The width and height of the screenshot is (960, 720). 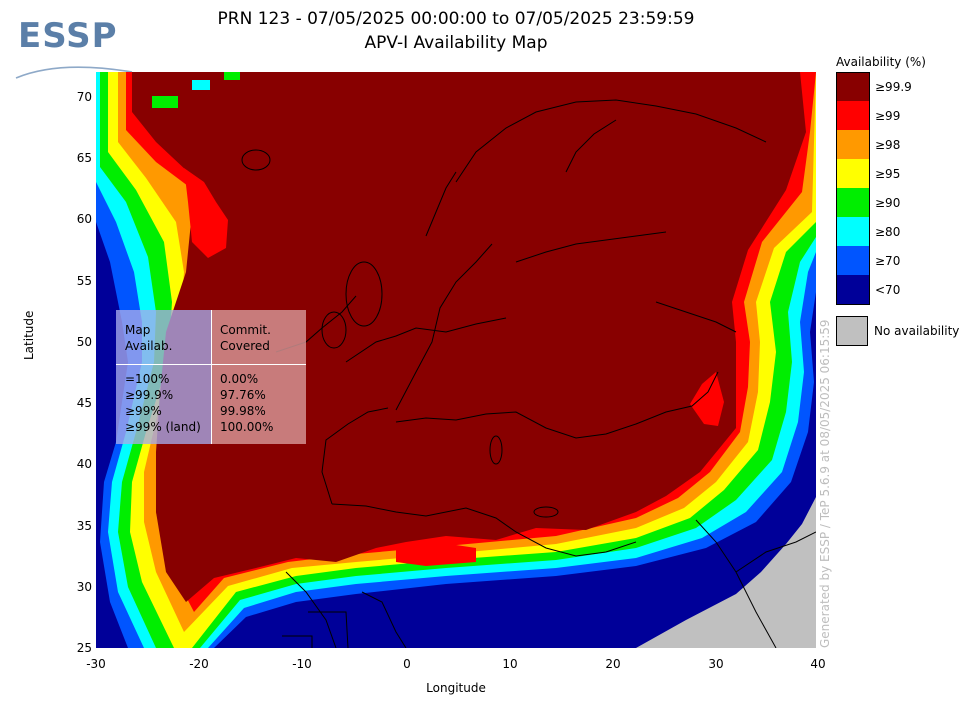 I want to click on zone-99-patch-atlantic, so click(x=206, y=213).